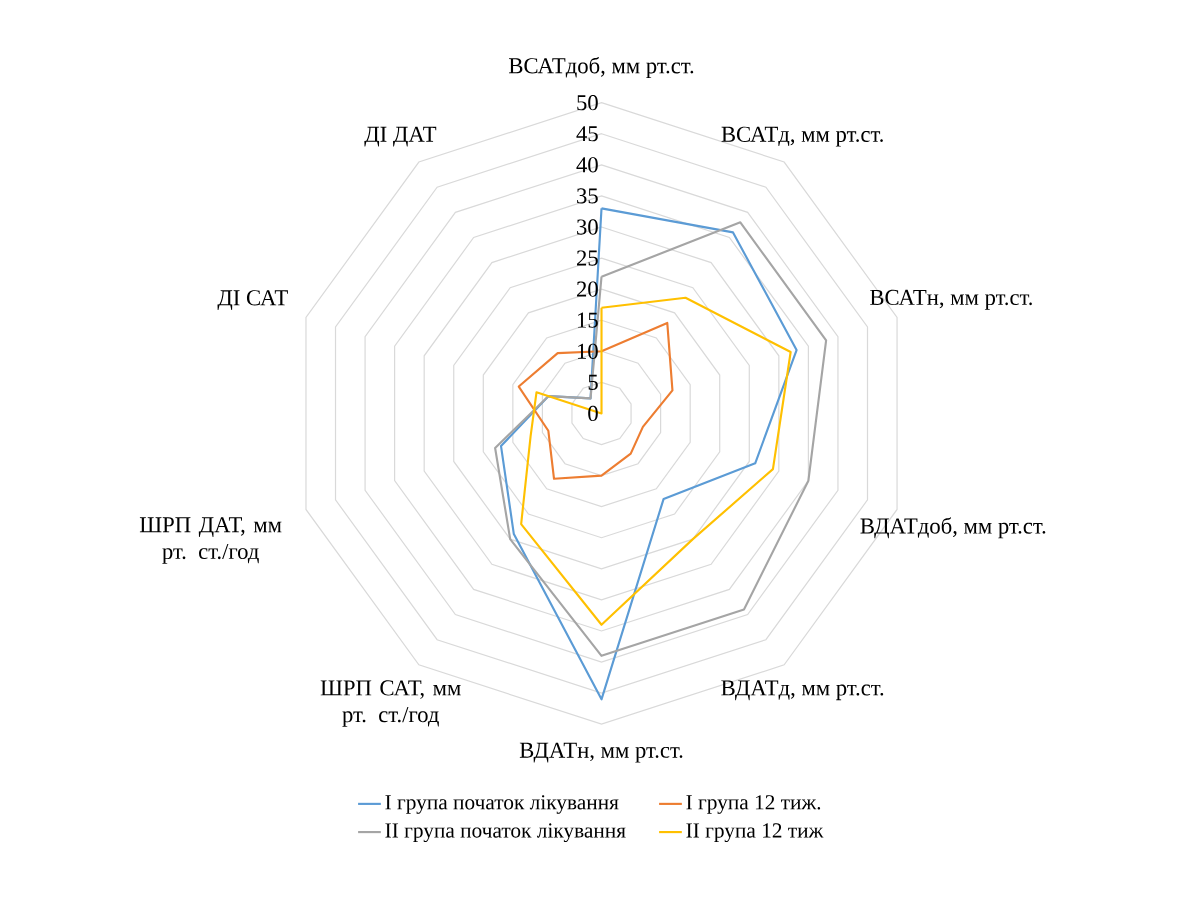 Image resolution: width=1183 pixels, height=911 pixels. What do you see at coordinates (587, 196) in the screenshot?
I see `y-tick-label: 35` at bounding box center [587, 196].